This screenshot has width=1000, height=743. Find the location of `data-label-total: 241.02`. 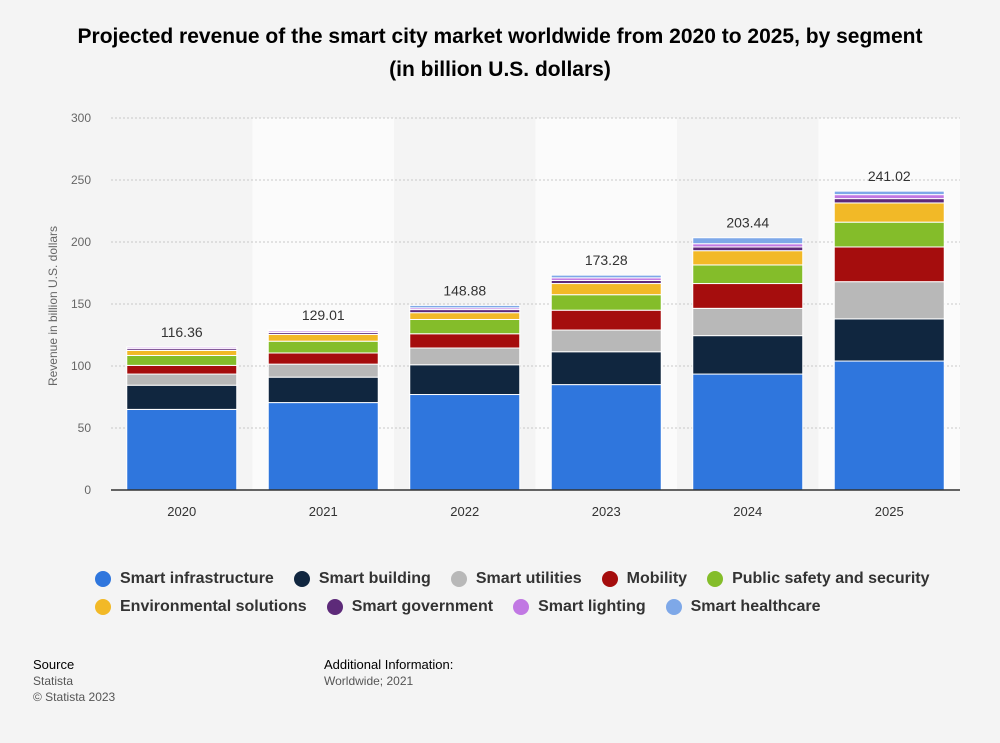

data-label-total: 241.02 is located at coordinates (889, 176).